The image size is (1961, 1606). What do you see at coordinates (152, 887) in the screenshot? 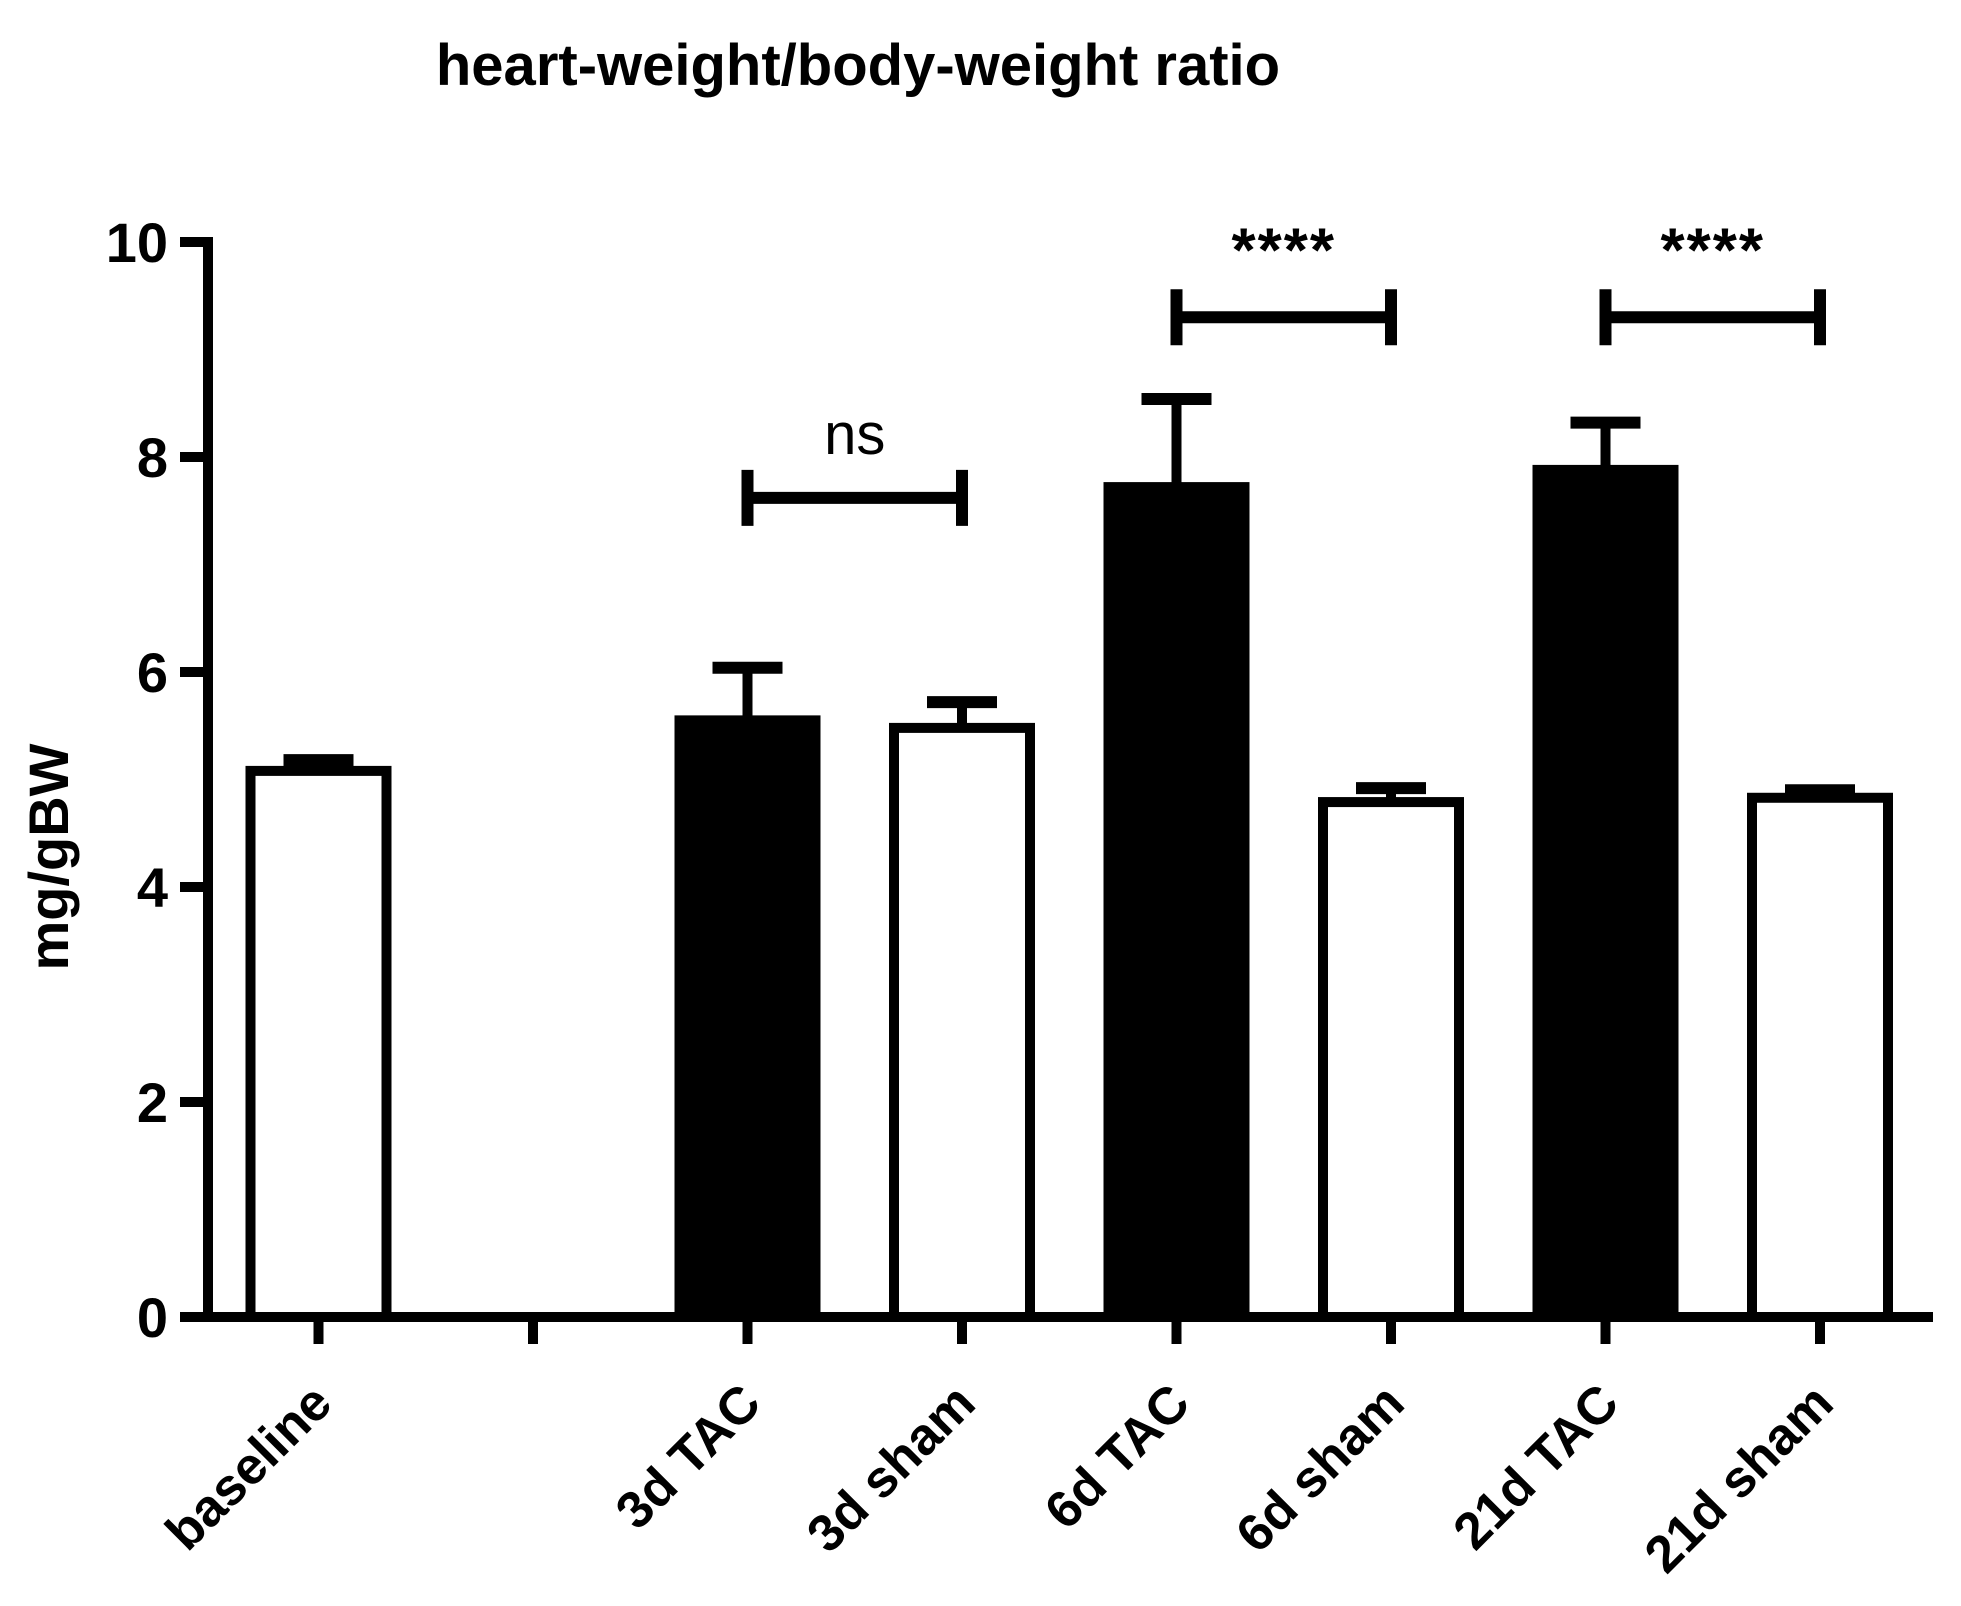
I see `y-tick-label: 4` at bounding box center [152, 887].